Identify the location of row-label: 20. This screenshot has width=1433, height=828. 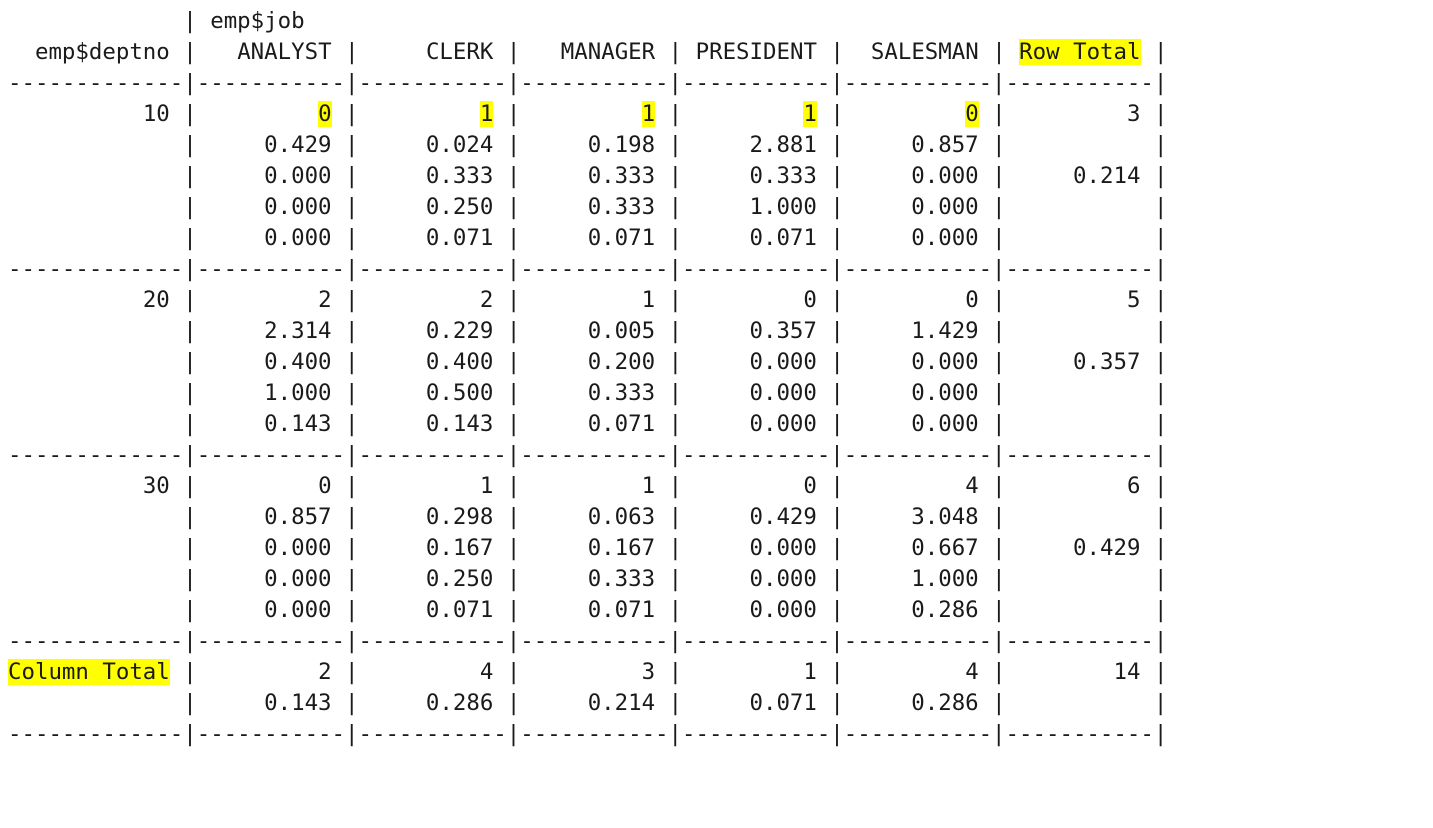
(156, 300).